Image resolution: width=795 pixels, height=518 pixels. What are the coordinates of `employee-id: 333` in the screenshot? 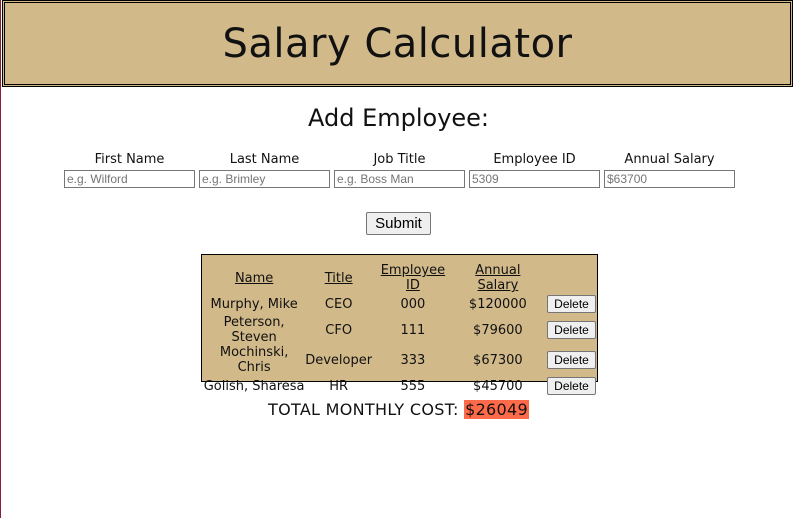 It's located at (413, 360).